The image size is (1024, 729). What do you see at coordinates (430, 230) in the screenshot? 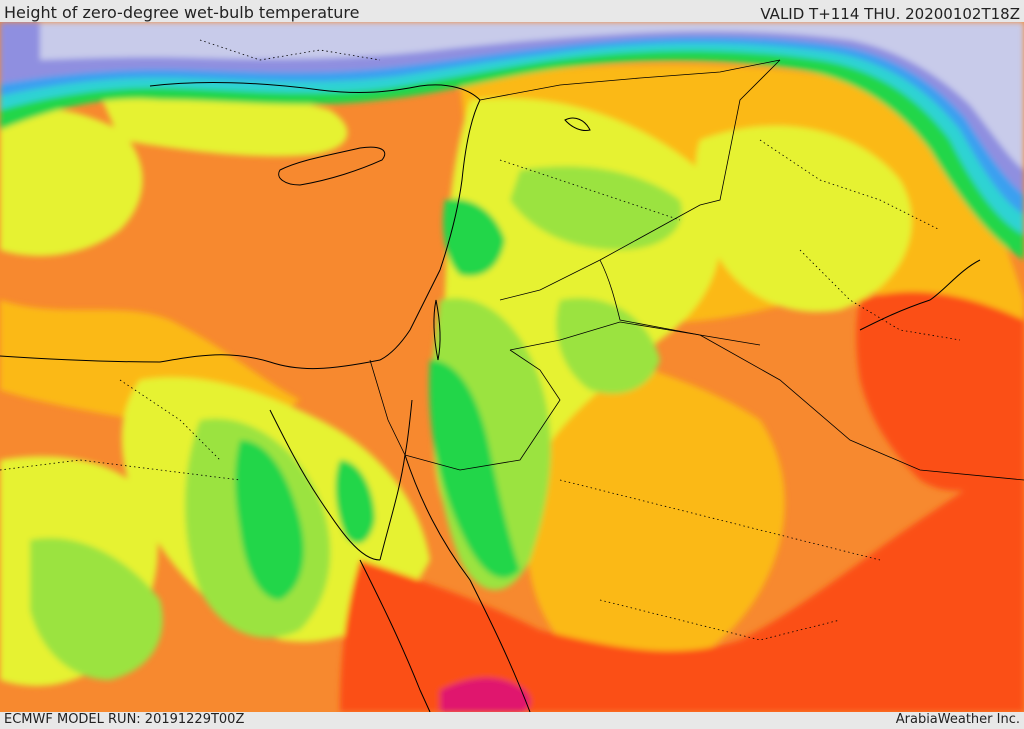
I see `coastline-levant` at bounding box center [430, 230].